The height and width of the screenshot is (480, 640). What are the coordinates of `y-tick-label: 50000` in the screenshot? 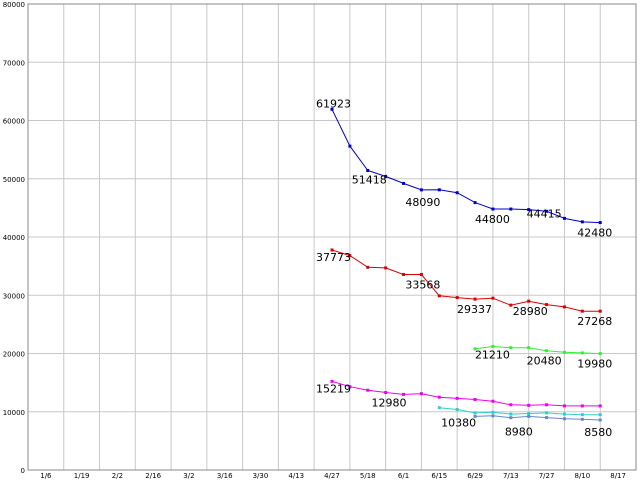 It's located at (14, 180).